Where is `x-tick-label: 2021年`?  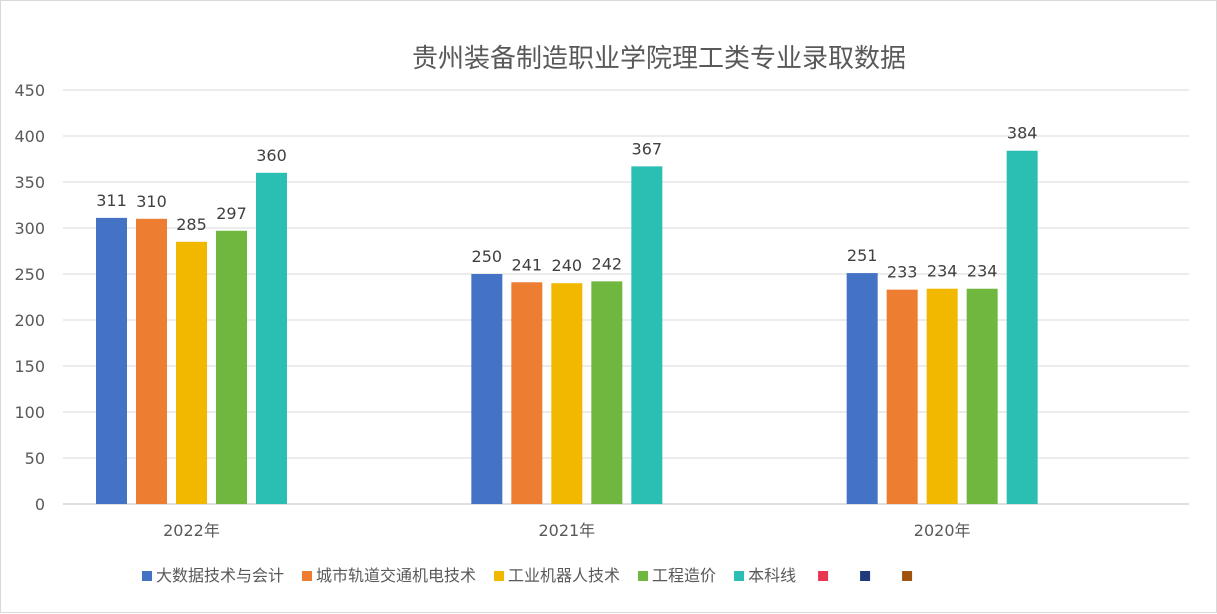 x-tick-label: 2021年 is located at coordinates (566, 530).